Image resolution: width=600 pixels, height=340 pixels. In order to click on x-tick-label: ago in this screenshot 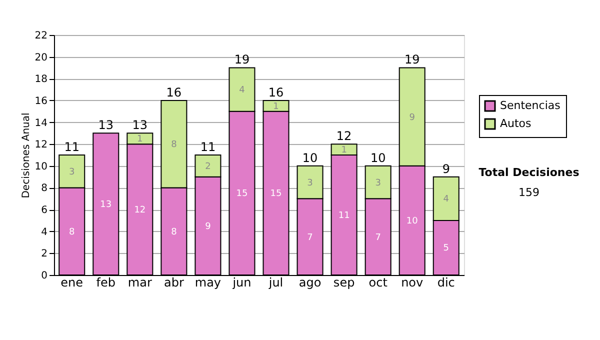, I will do `click(310, 283)`.